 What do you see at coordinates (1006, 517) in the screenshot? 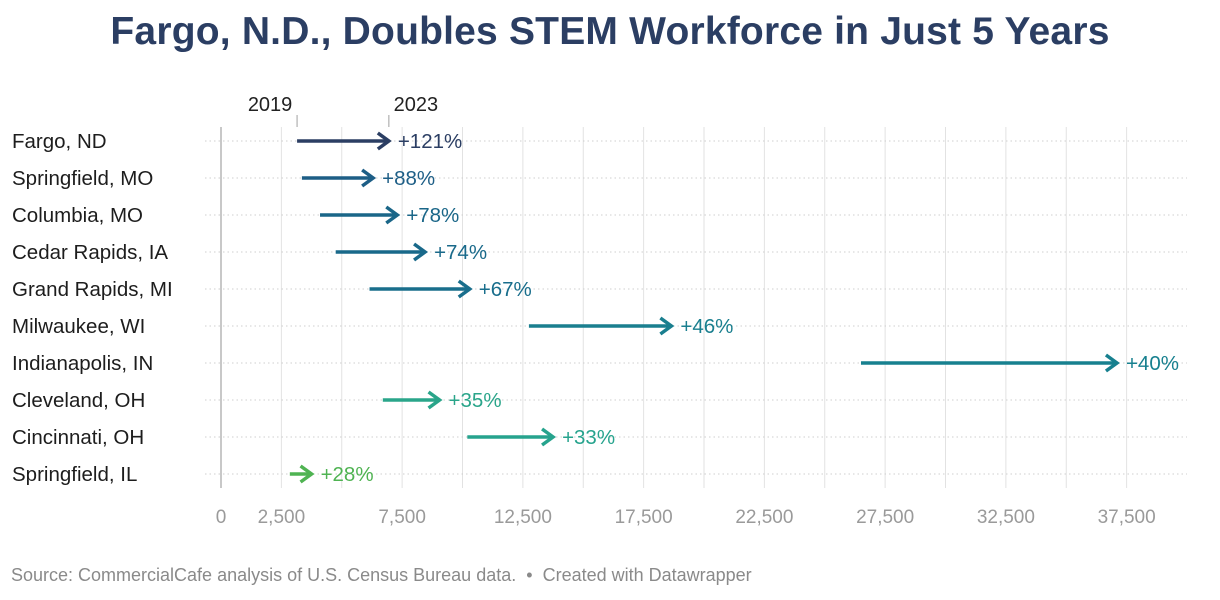
I see `x-tick-label: 32,500` at bounding box center [1006, 517].